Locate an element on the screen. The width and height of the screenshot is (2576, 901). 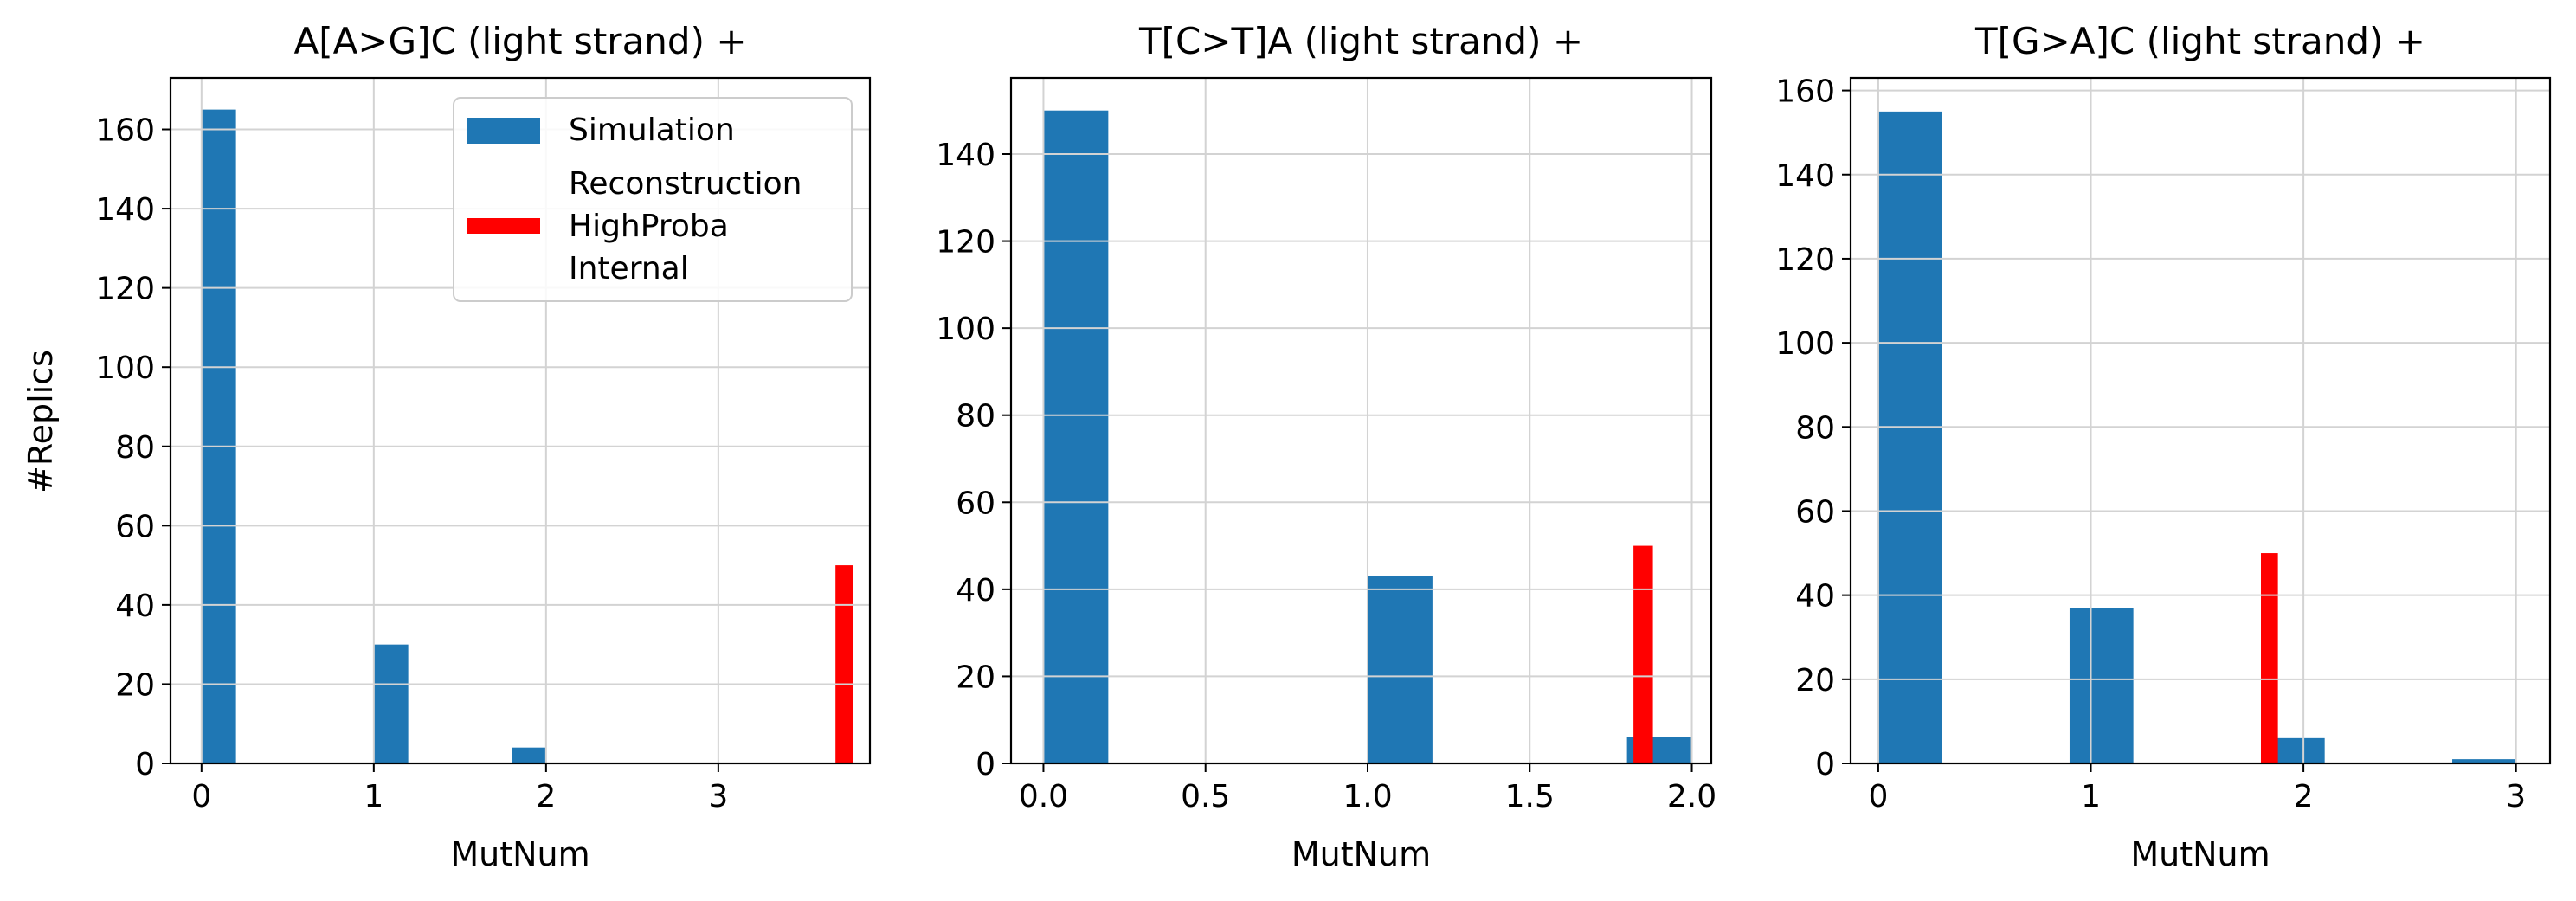
legend-simulation-swatch is located at coordinates (503, 131).